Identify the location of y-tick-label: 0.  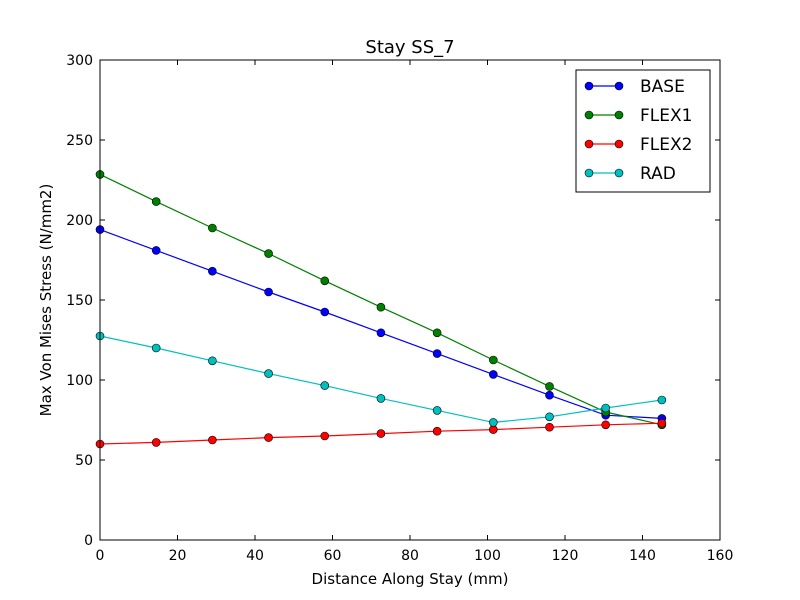
(88, 541).